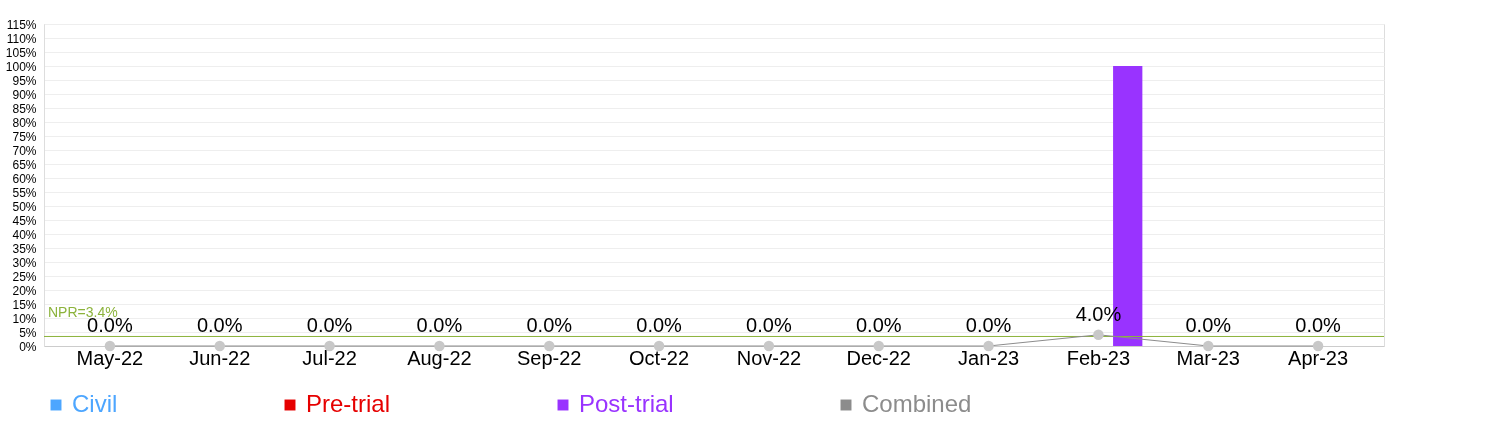 The height and width of the screenshot is (432, 1491). What do you see at coordinates (348, 403) in the screenshot?
I see `legend-label: Pre-trial` at bounding box center [348, 403].